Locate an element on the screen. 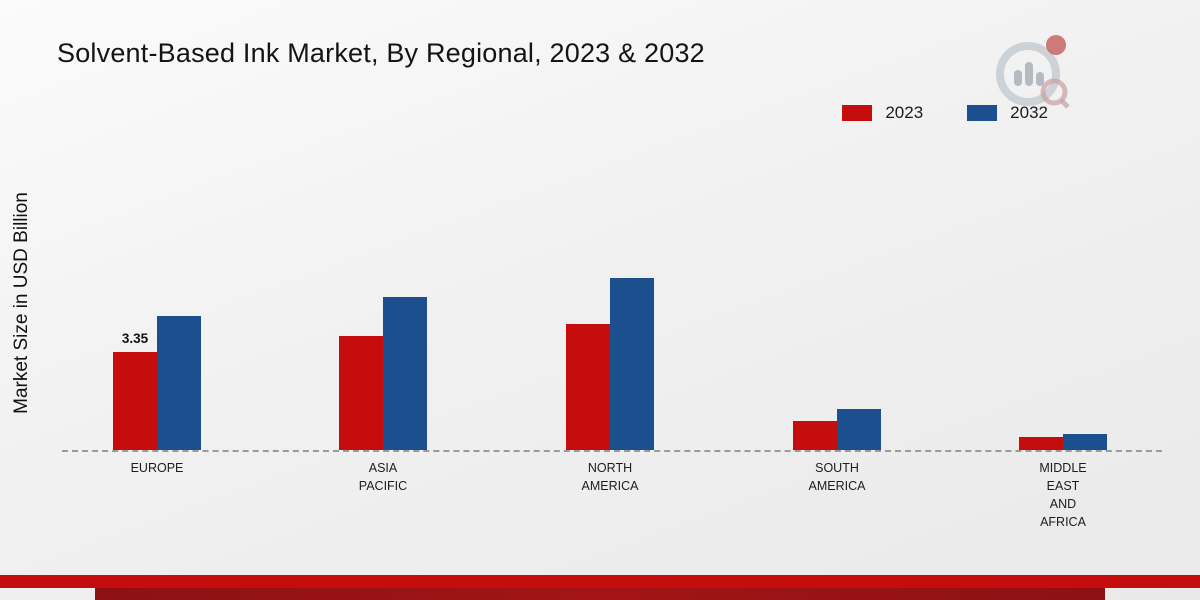  legend: 2023 2032 is located at coordinates (945, 113).